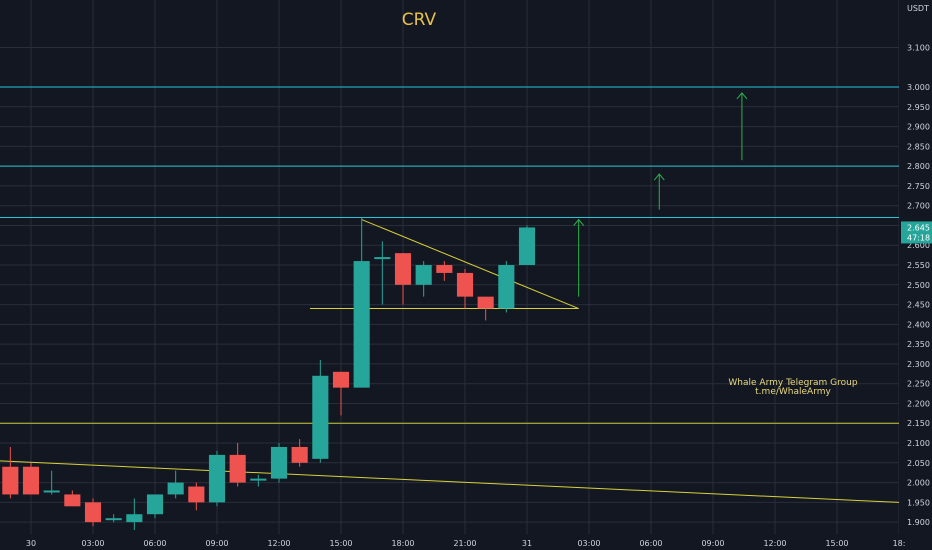 This screenshot has width=932, height=550. Describe the element at coordinates (918, 463) in the screenshot. I see `price-tick-label: 2.050` at that location.